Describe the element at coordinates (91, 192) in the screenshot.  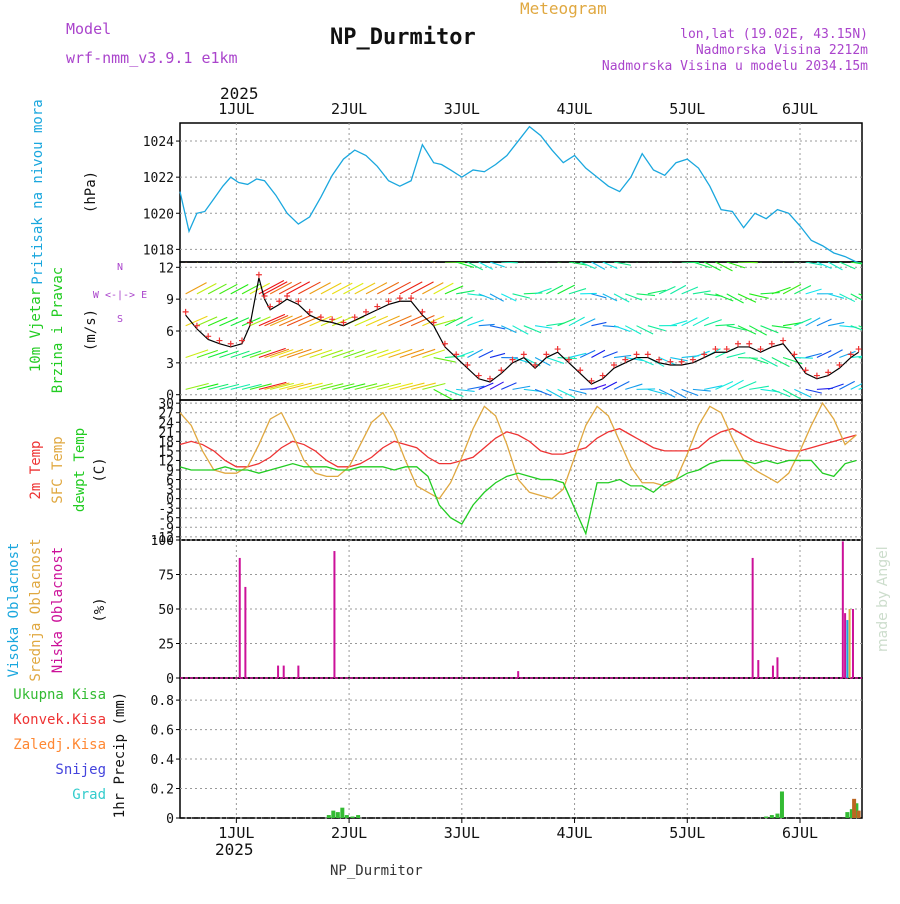
I see `pressure-unit: (hPa)` at that location.